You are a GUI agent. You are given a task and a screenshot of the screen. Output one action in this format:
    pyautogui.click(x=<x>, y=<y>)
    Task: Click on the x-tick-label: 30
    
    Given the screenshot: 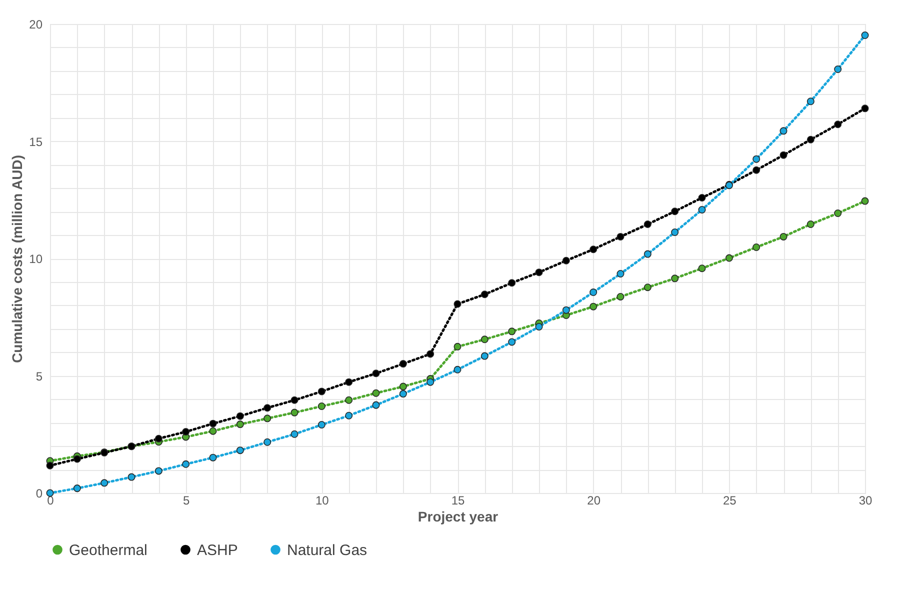 What is the action you would take?
    pyautogui.click(x=865, y=501)
    